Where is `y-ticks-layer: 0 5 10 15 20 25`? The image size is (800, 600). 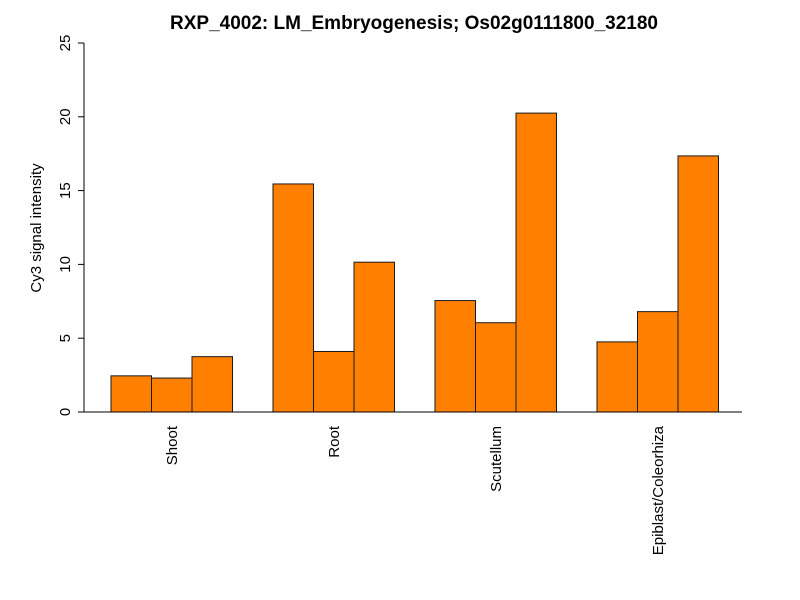 y-ticks-layer: 0 5 10 15 20 25 is located at coordinates (70, 225).